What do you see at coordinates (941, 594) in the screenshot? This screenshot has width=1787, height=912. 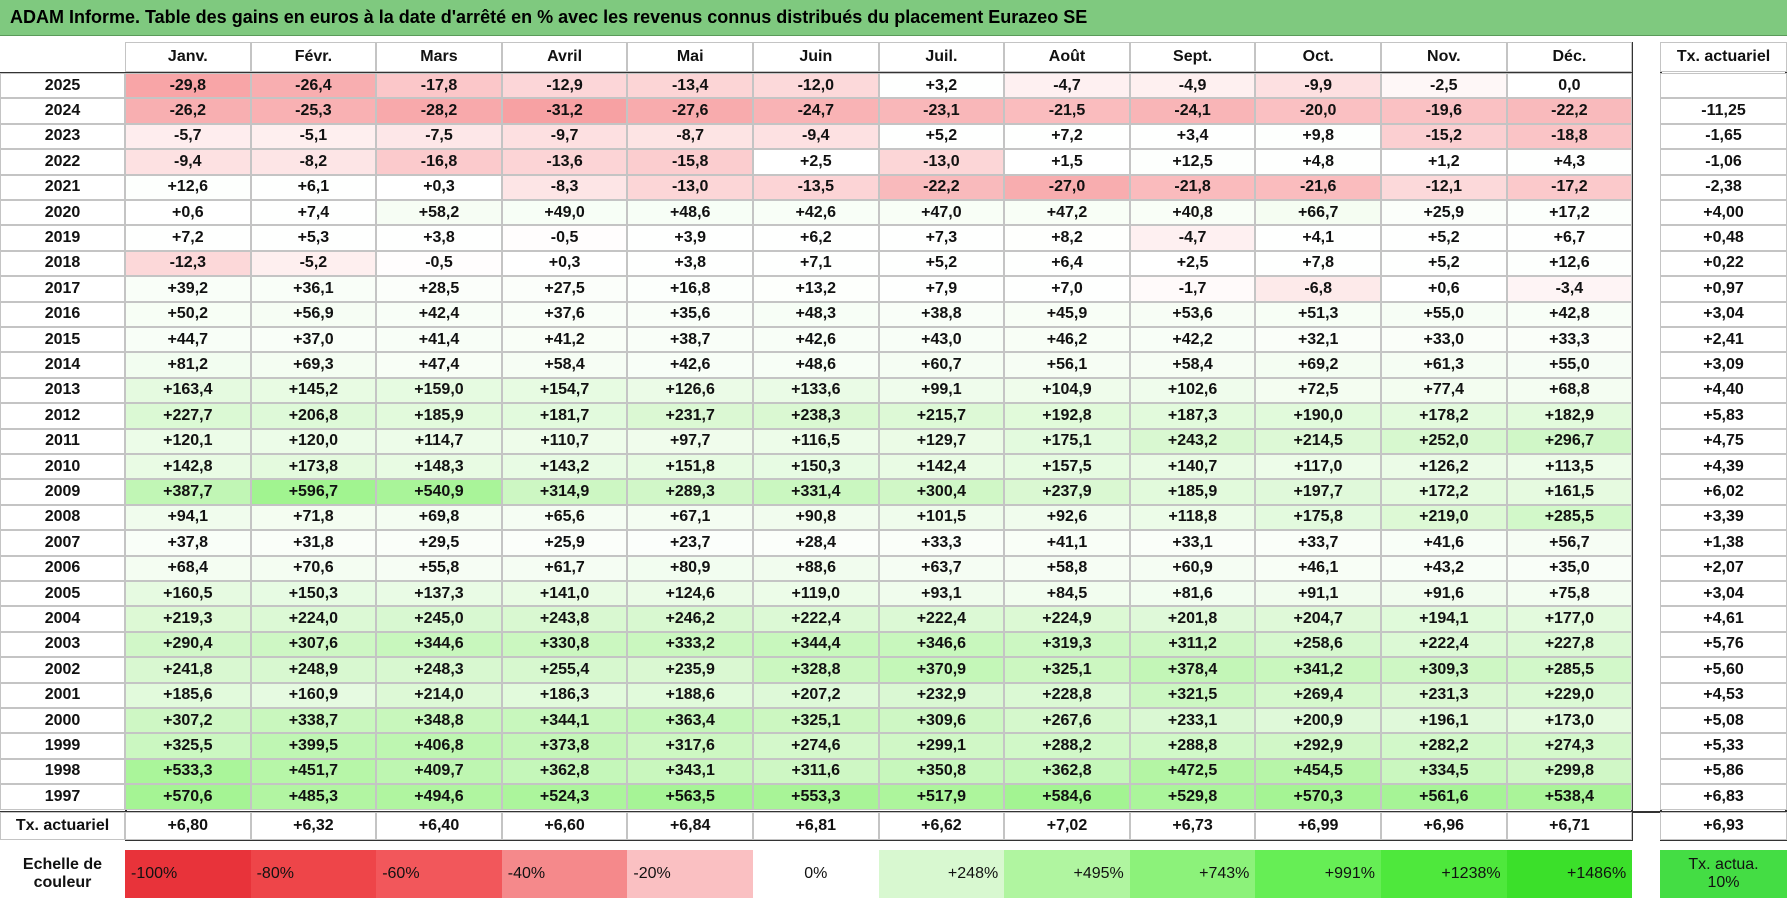 I see `value-cell: +93,1` at bounding box center [941, 594].